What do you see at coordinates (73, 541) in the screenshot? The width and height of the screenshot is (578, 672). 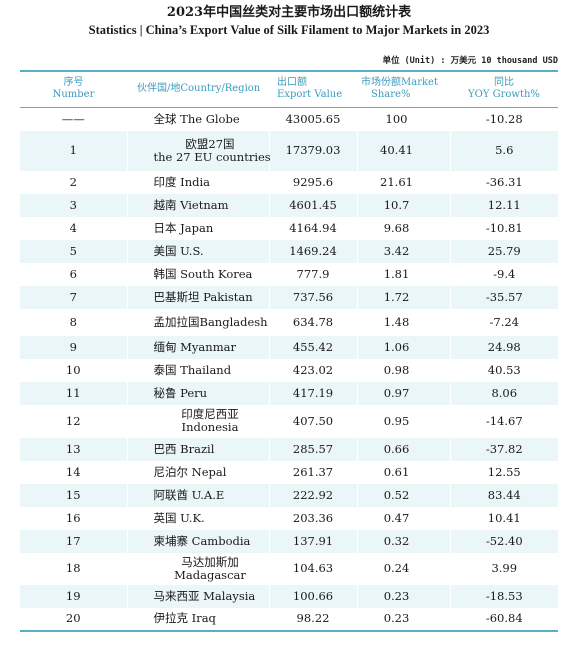 I see `row-number: 17` at bounding box center [73, 541].